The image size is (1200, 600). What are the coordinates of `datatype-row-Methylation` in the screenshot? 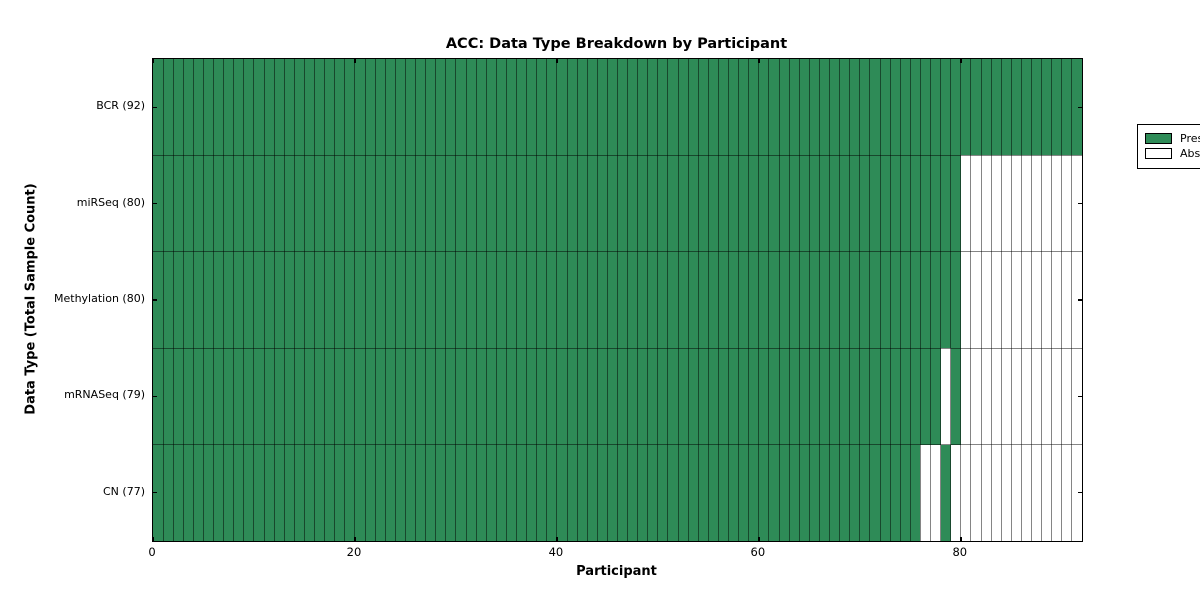 It's located at (617, 300).